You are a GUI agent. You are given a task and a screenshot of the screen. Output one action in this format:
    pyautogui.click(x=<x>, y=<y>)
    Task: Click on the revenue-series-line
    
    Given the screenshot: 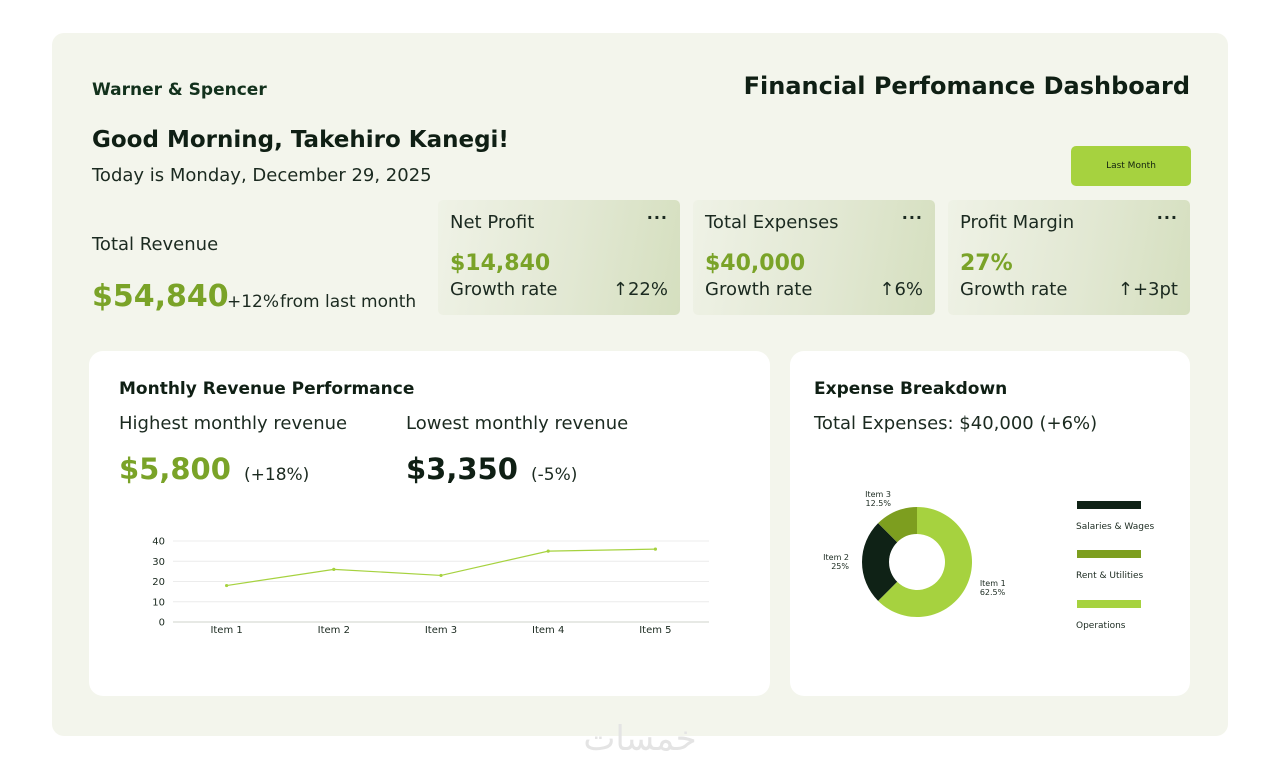 What is the action you would take?
    pyautogui.click(x=441, y=567)
    